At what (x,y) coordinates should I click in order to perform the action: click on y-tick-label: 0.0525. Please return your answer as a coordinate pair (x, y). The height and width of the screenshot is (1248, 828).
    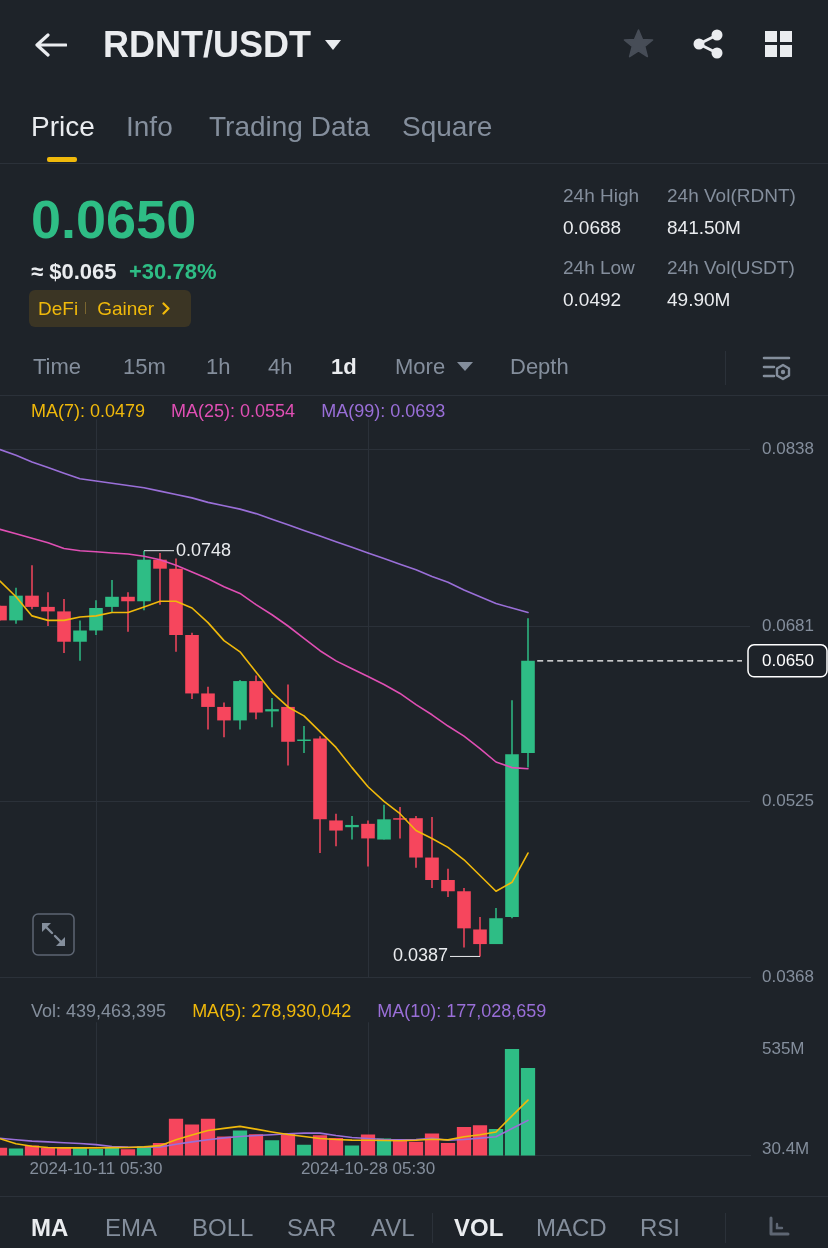
    Looking at the image, I should click on (788, 801).